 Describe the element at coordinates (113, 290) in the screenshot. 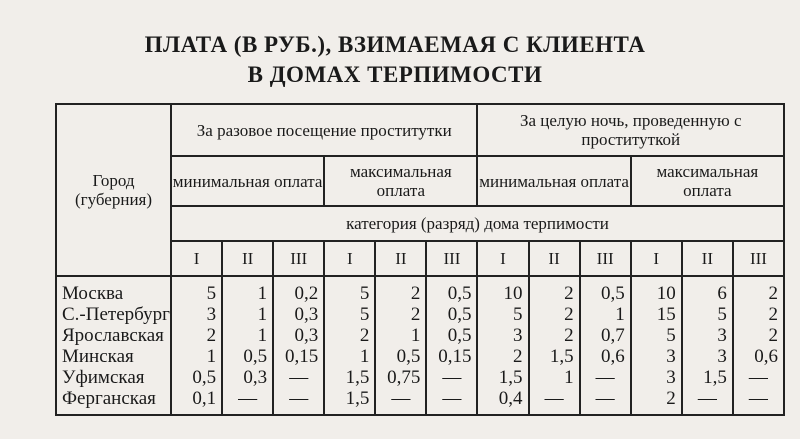

I see `city-cell: Москва` at that location.